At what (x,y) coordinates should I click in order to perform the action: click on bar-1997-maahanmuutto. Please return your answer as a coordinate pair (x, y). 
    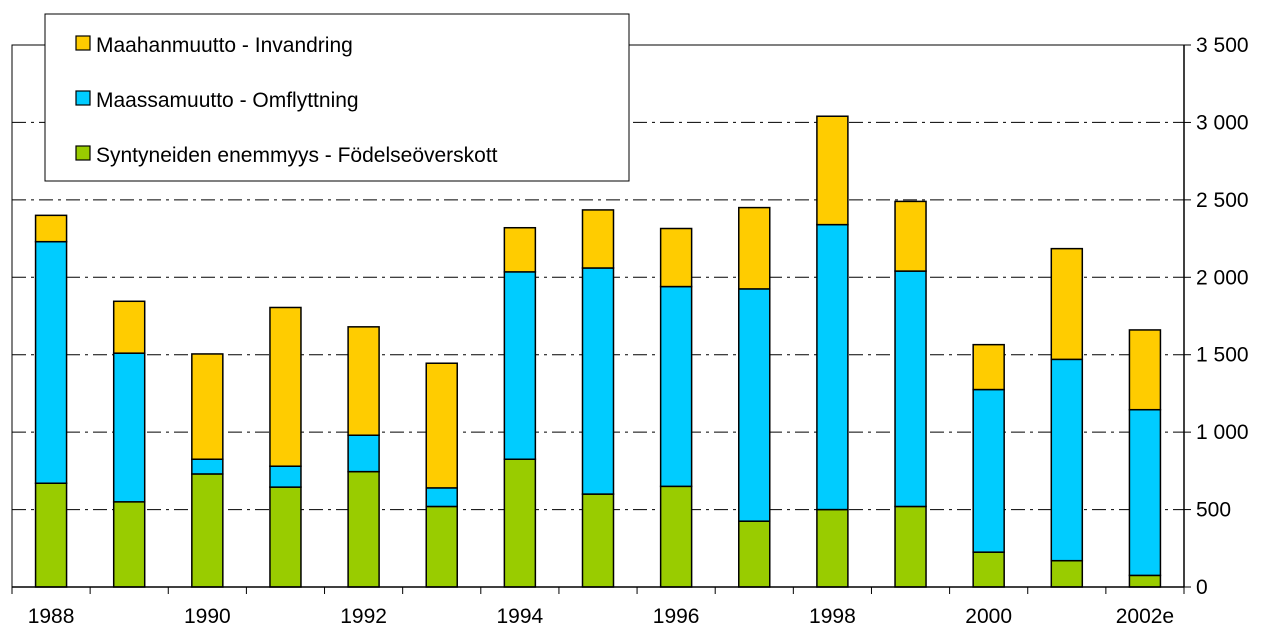
    Looking at the image, I should click on (754, 248).